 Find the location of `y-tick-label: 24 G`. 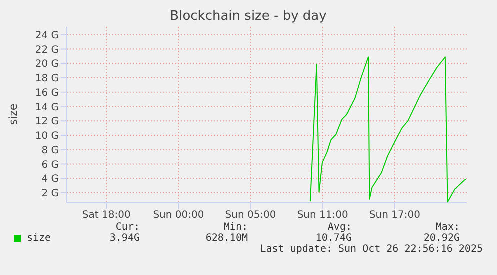

y-tick-label: 24 G is located at coordinates (47, 36).